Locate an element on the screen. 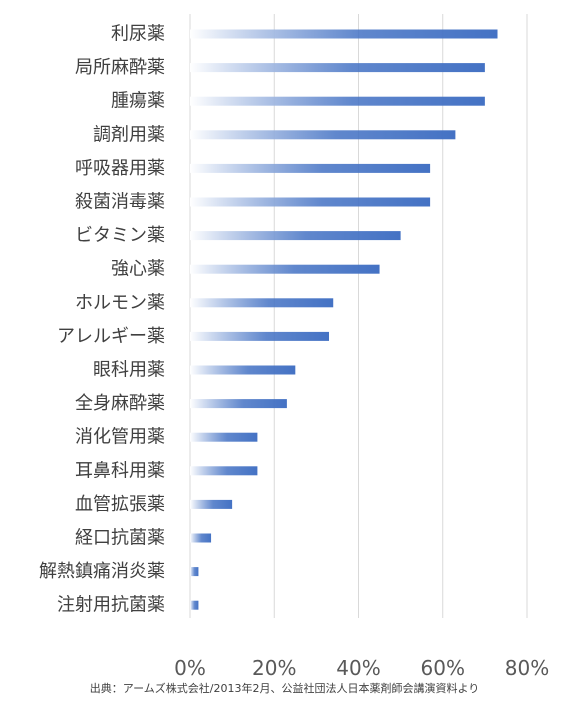 The image size is (569, 711). category-label-10: 眼科用薬 is located at coordinates (129, 370).